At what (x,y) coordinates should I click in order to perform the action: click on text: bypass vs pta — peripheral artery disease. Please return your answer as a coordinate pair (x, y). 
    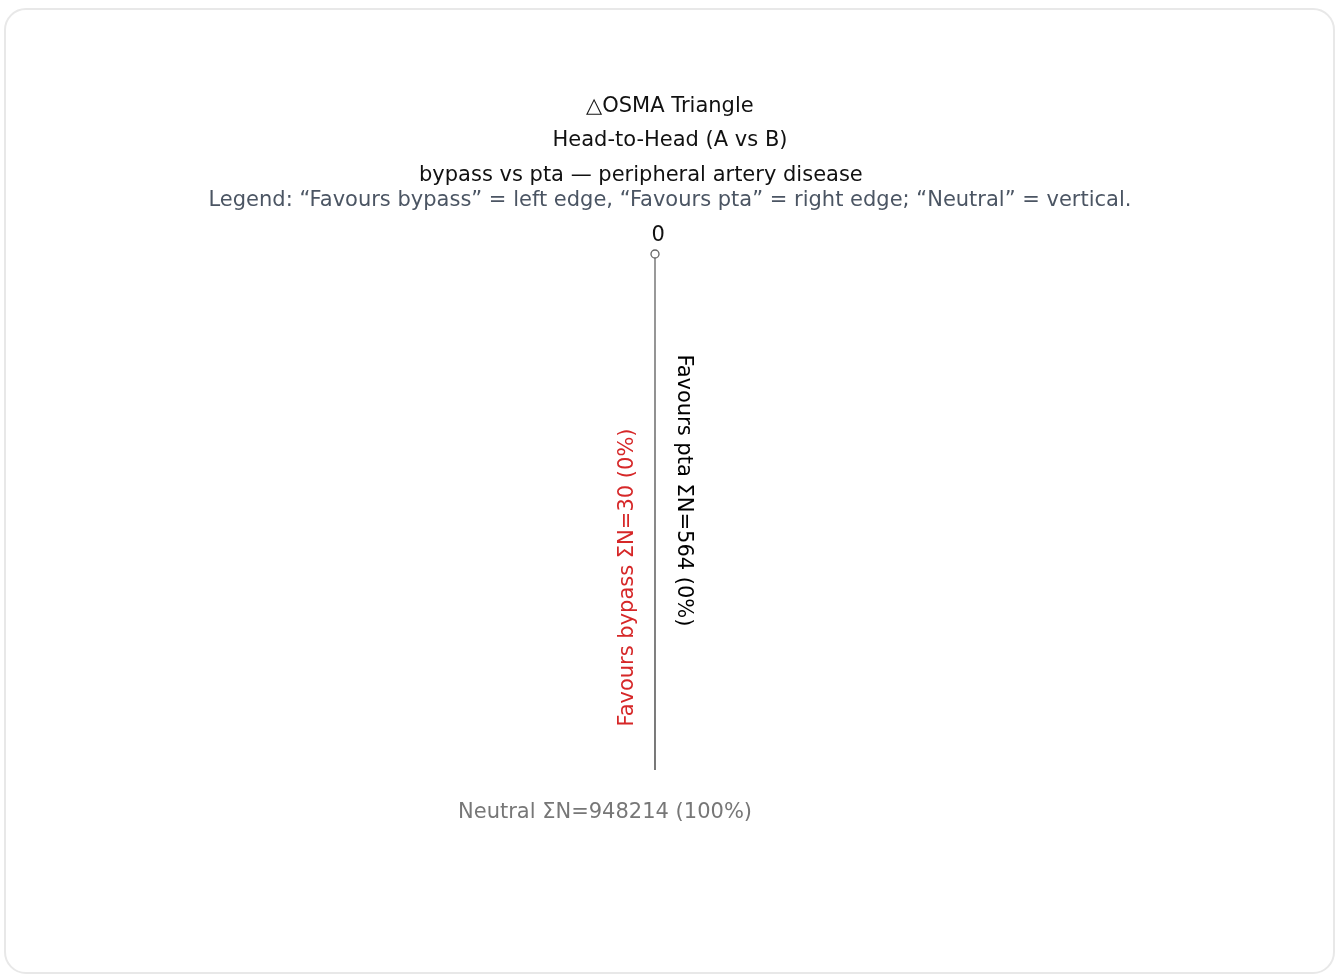
    Looking at the image, I should click on (641, 173).